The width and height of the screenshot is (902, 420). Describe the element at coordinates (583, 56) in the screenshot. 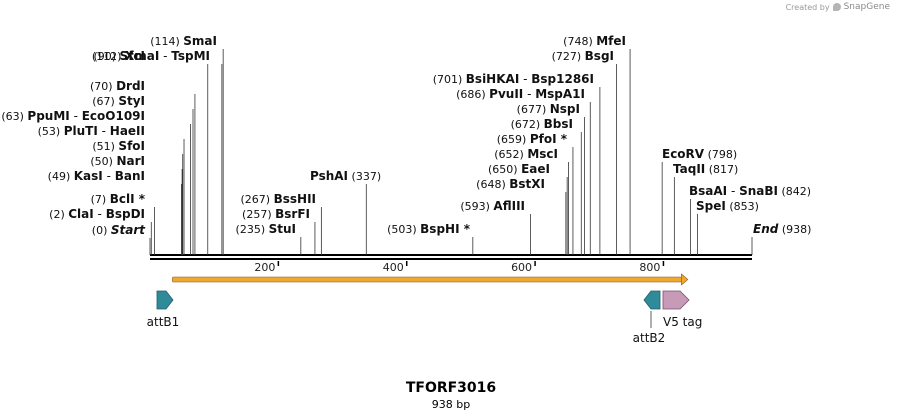

I see `site-label: (727) BsgI` at that location.